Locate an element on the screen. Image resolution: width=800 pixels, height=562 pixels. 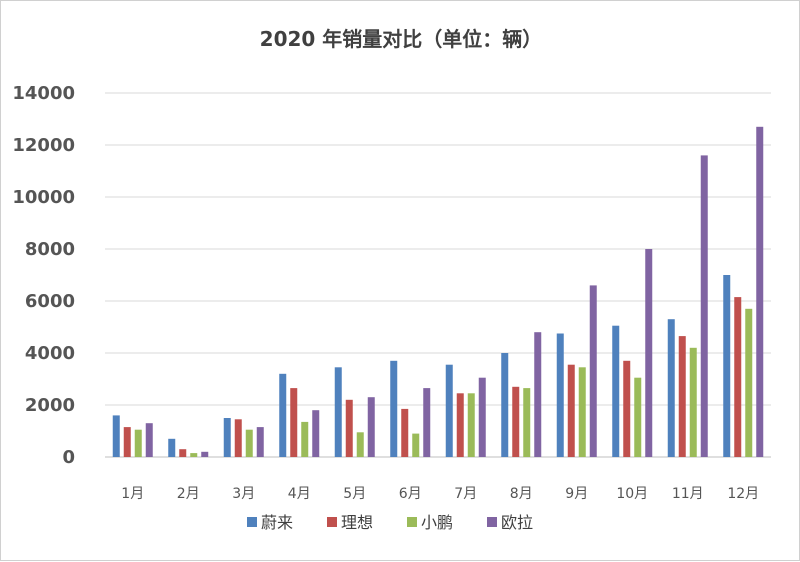
bar-理想-8月 is located at coordinates (516, 421).